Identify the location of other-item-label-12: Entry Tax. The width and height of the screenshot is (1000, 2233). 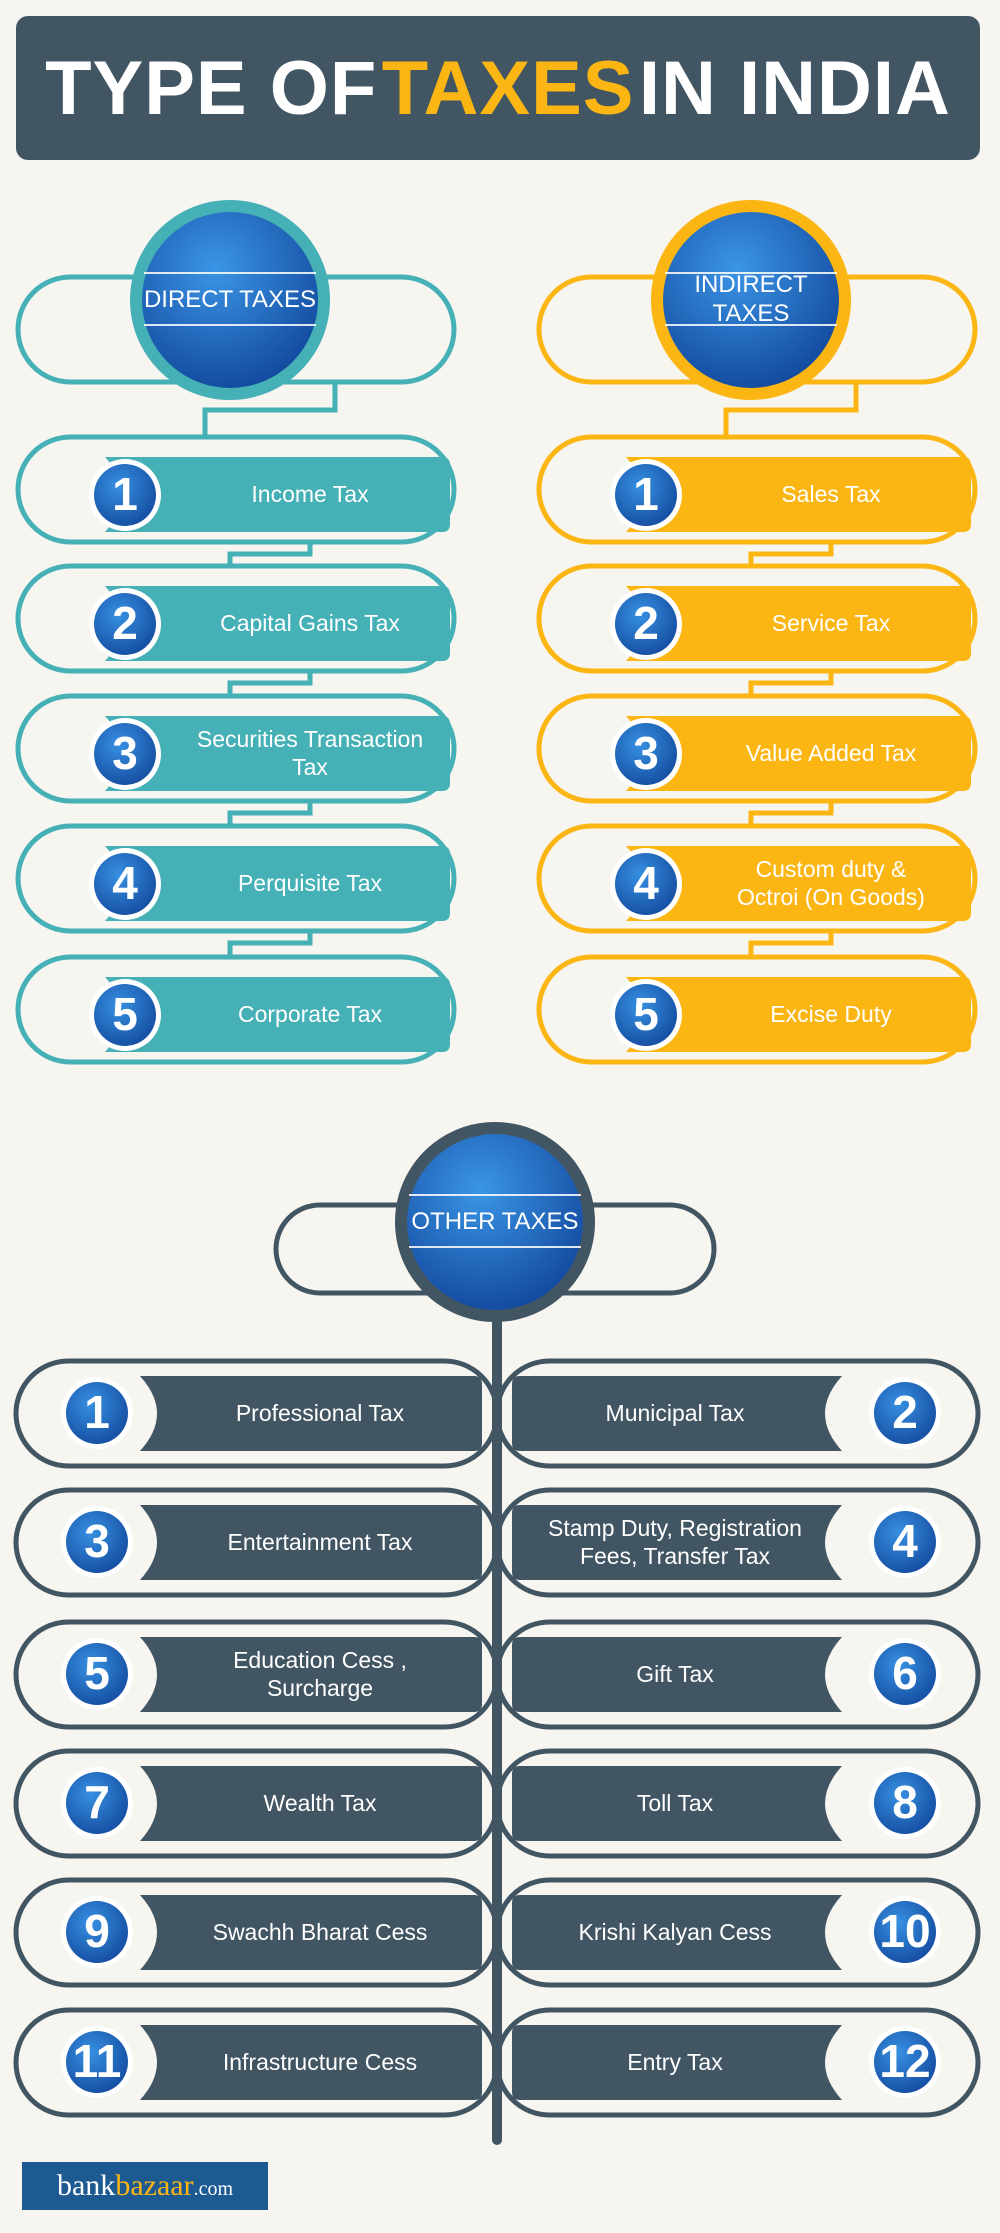
(675, 2061).